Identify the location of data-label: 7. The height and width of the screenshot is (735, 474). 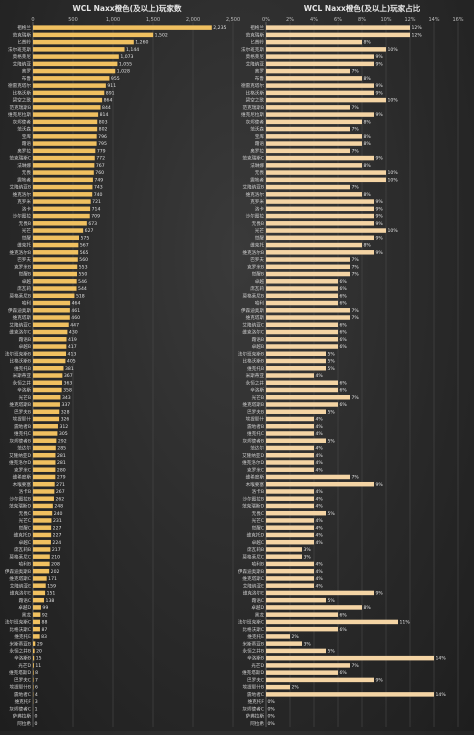
(36, 680).